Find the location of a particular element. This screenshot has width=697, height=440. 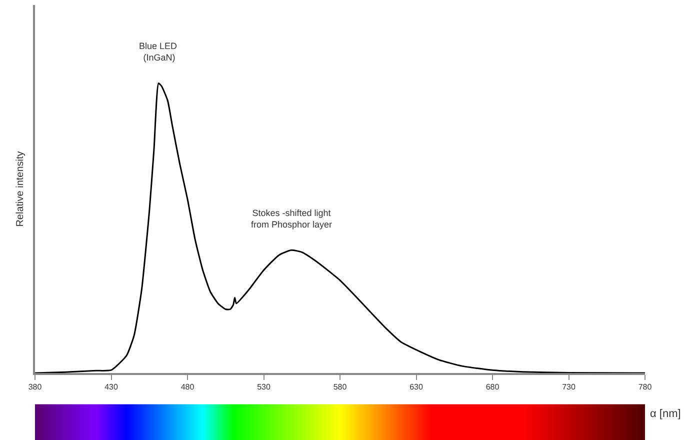

x-tick-label: 630 is located at coordinates (417, 387).